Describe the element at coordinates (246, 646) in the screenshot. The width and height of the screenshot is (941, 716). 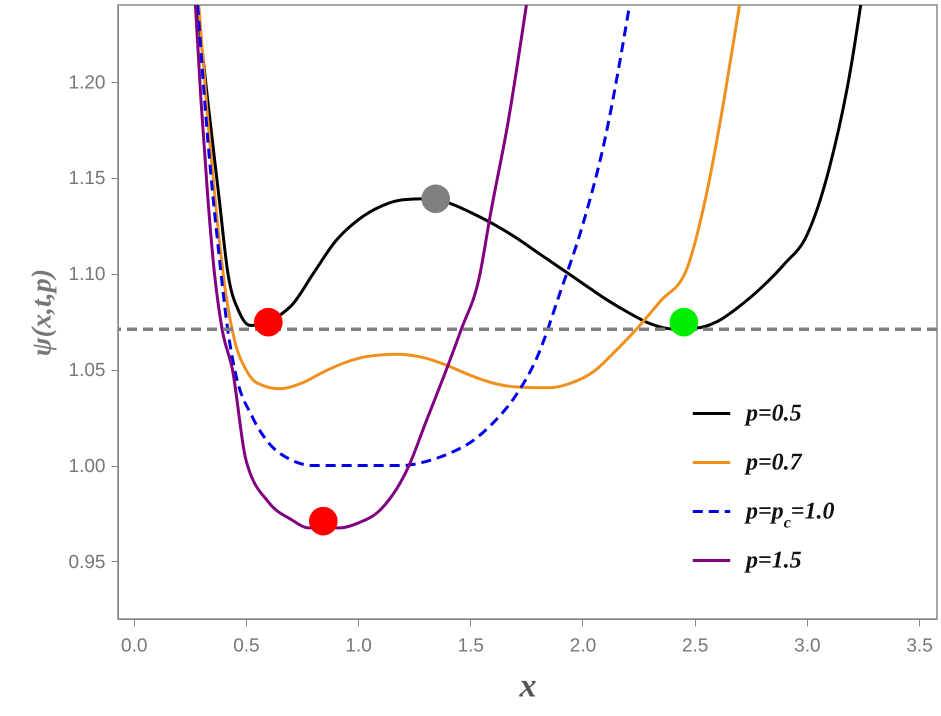
I see `x-tick-label: 0.5` at that location.